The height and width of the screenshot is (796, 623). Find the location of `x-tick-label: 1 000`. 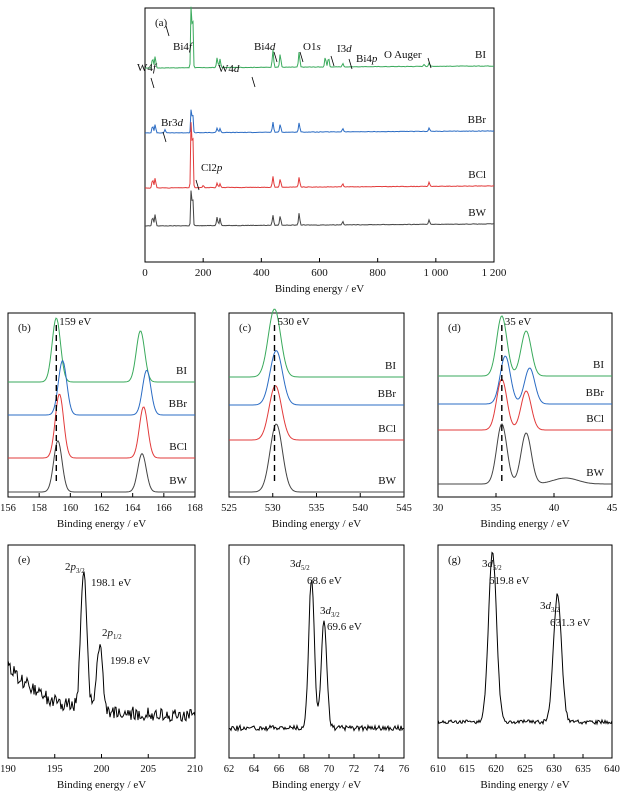

x-tick-label: 1 000 is located at coordinates (435, 273).